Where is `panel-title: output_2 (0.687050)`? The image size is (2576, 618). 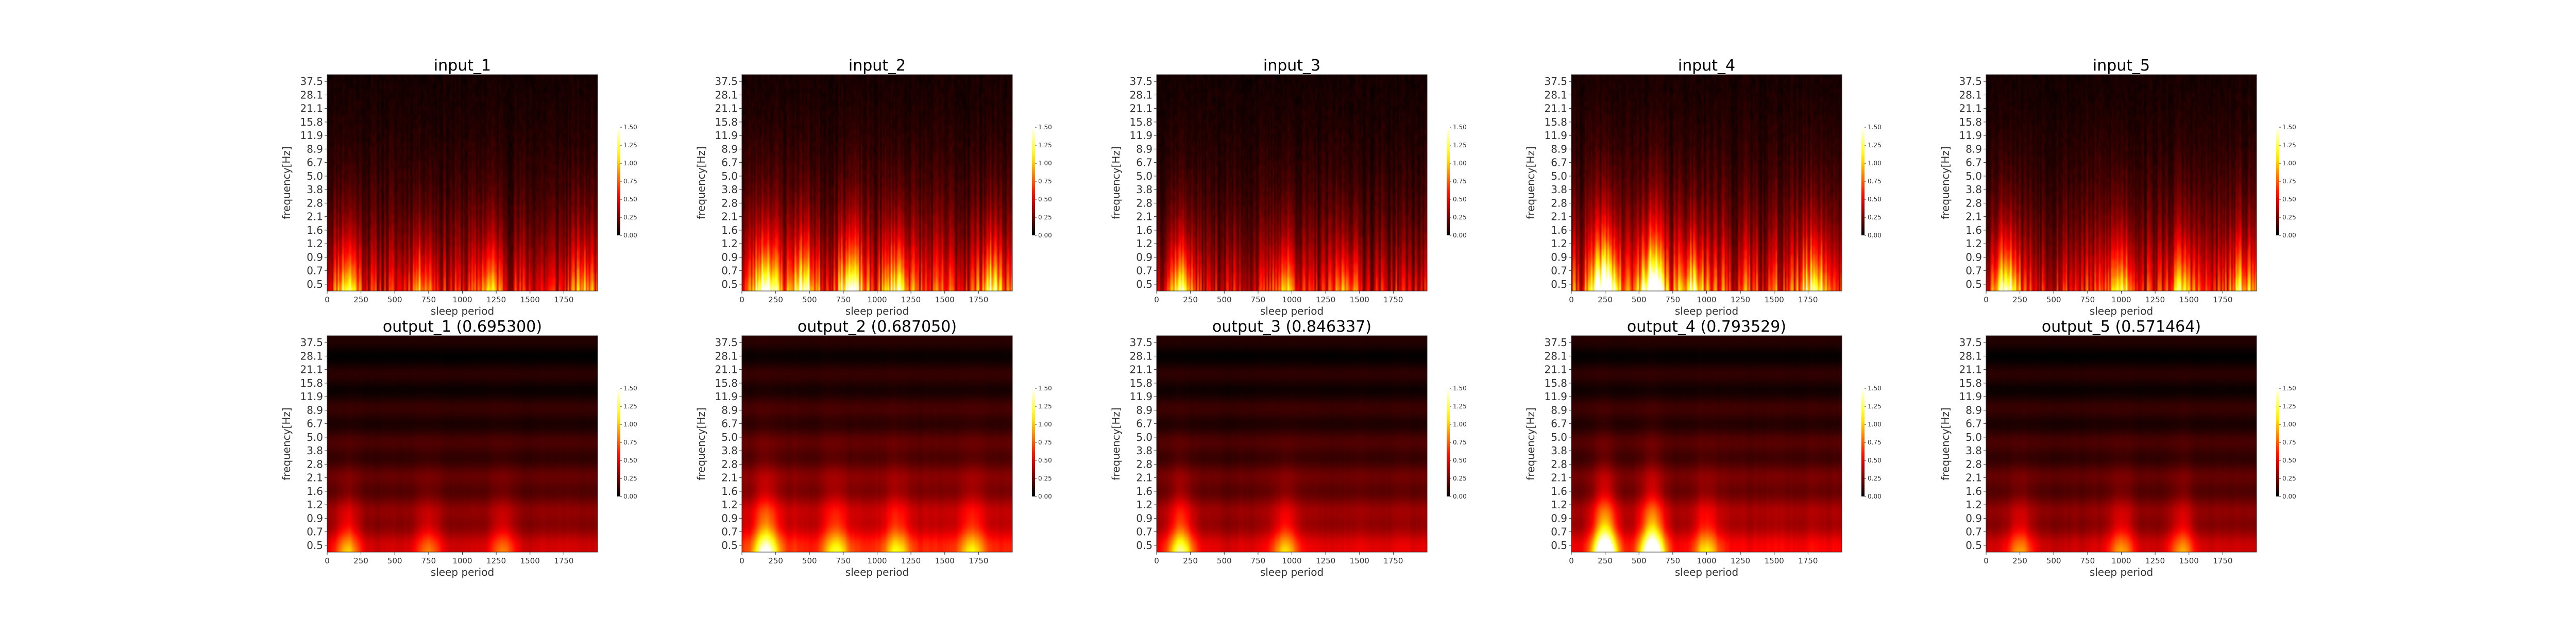
panel-title: output_2 (0.687050) is located at coordinates (877, 327).